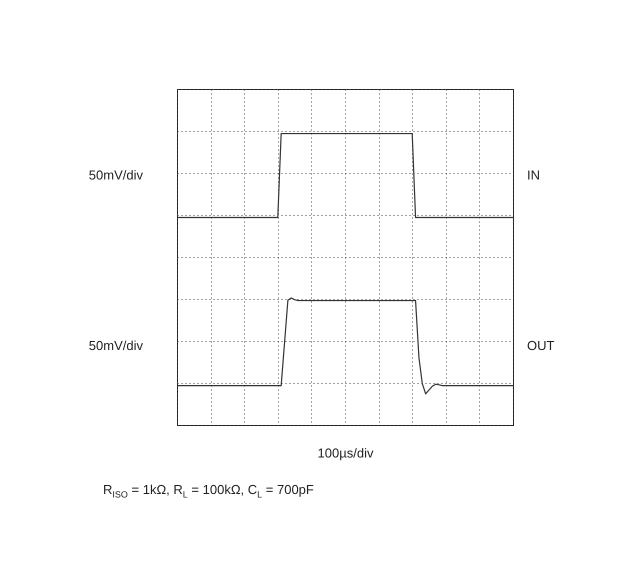 This screenshot has height=571, width=642. What do you see at coordinates (533, 175) in the screenshot?
I see `text: IN` at bounding box center [533, 175].